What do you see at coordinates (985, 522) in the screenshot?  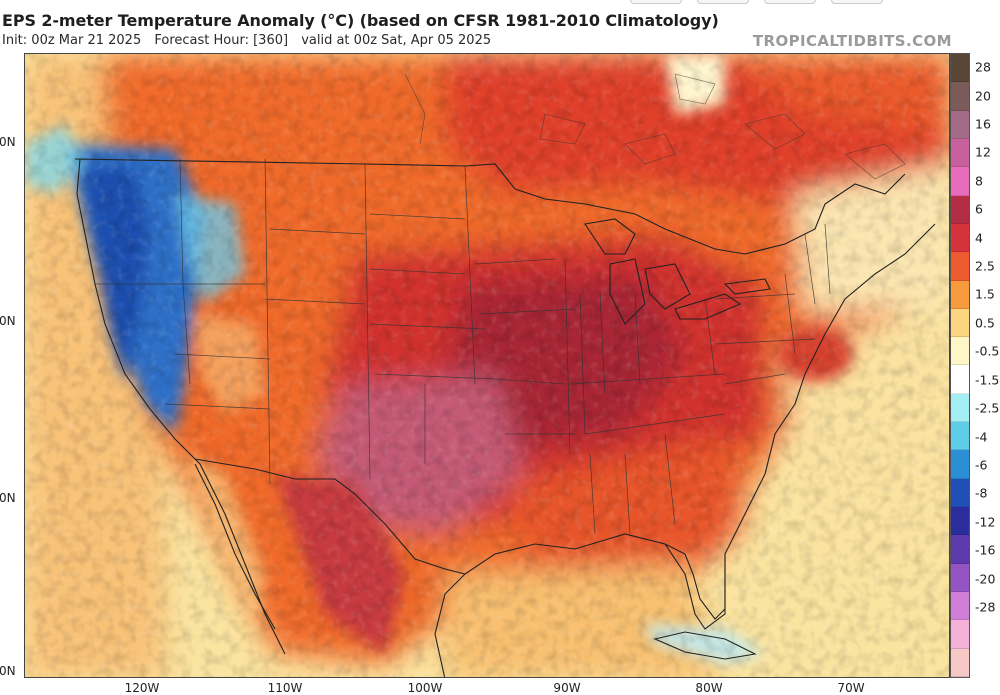 I see `colorbar-tick-label: -12` at bounding box center [985, 522].